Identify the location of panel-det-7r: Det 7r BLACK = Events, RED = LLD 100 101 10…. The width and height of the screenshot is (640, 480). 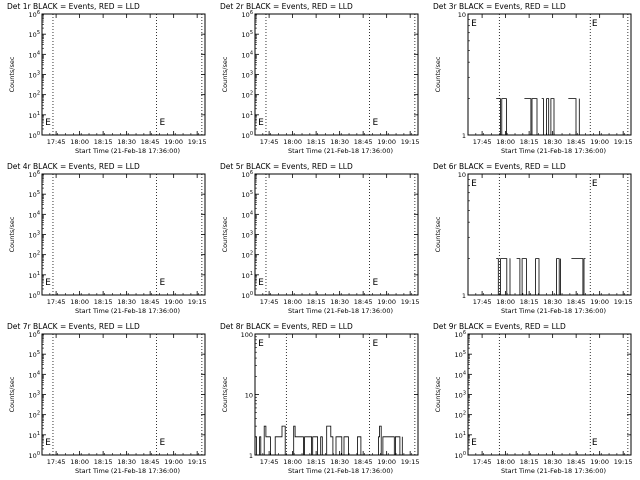
(107, 398).